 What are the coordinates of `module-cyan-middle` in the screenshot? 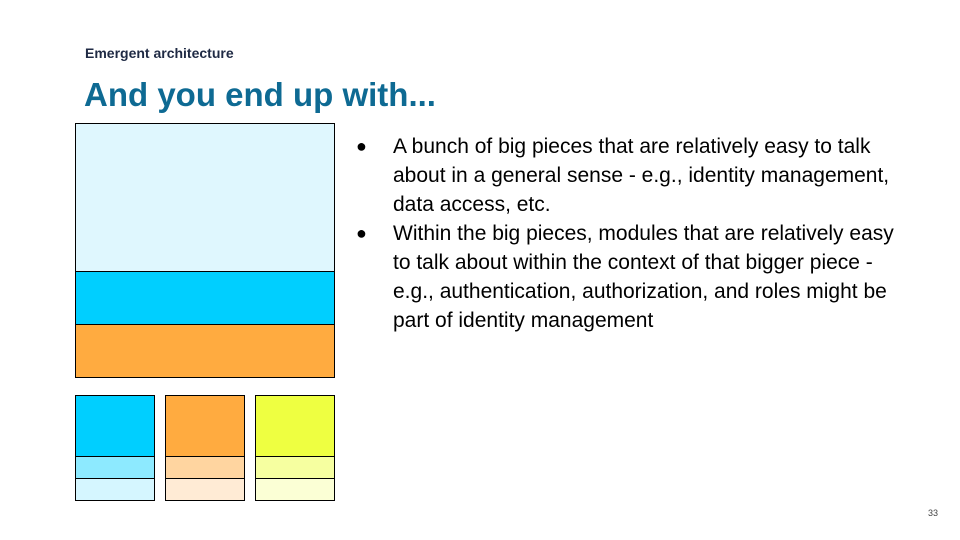 It's located at (115, 467).